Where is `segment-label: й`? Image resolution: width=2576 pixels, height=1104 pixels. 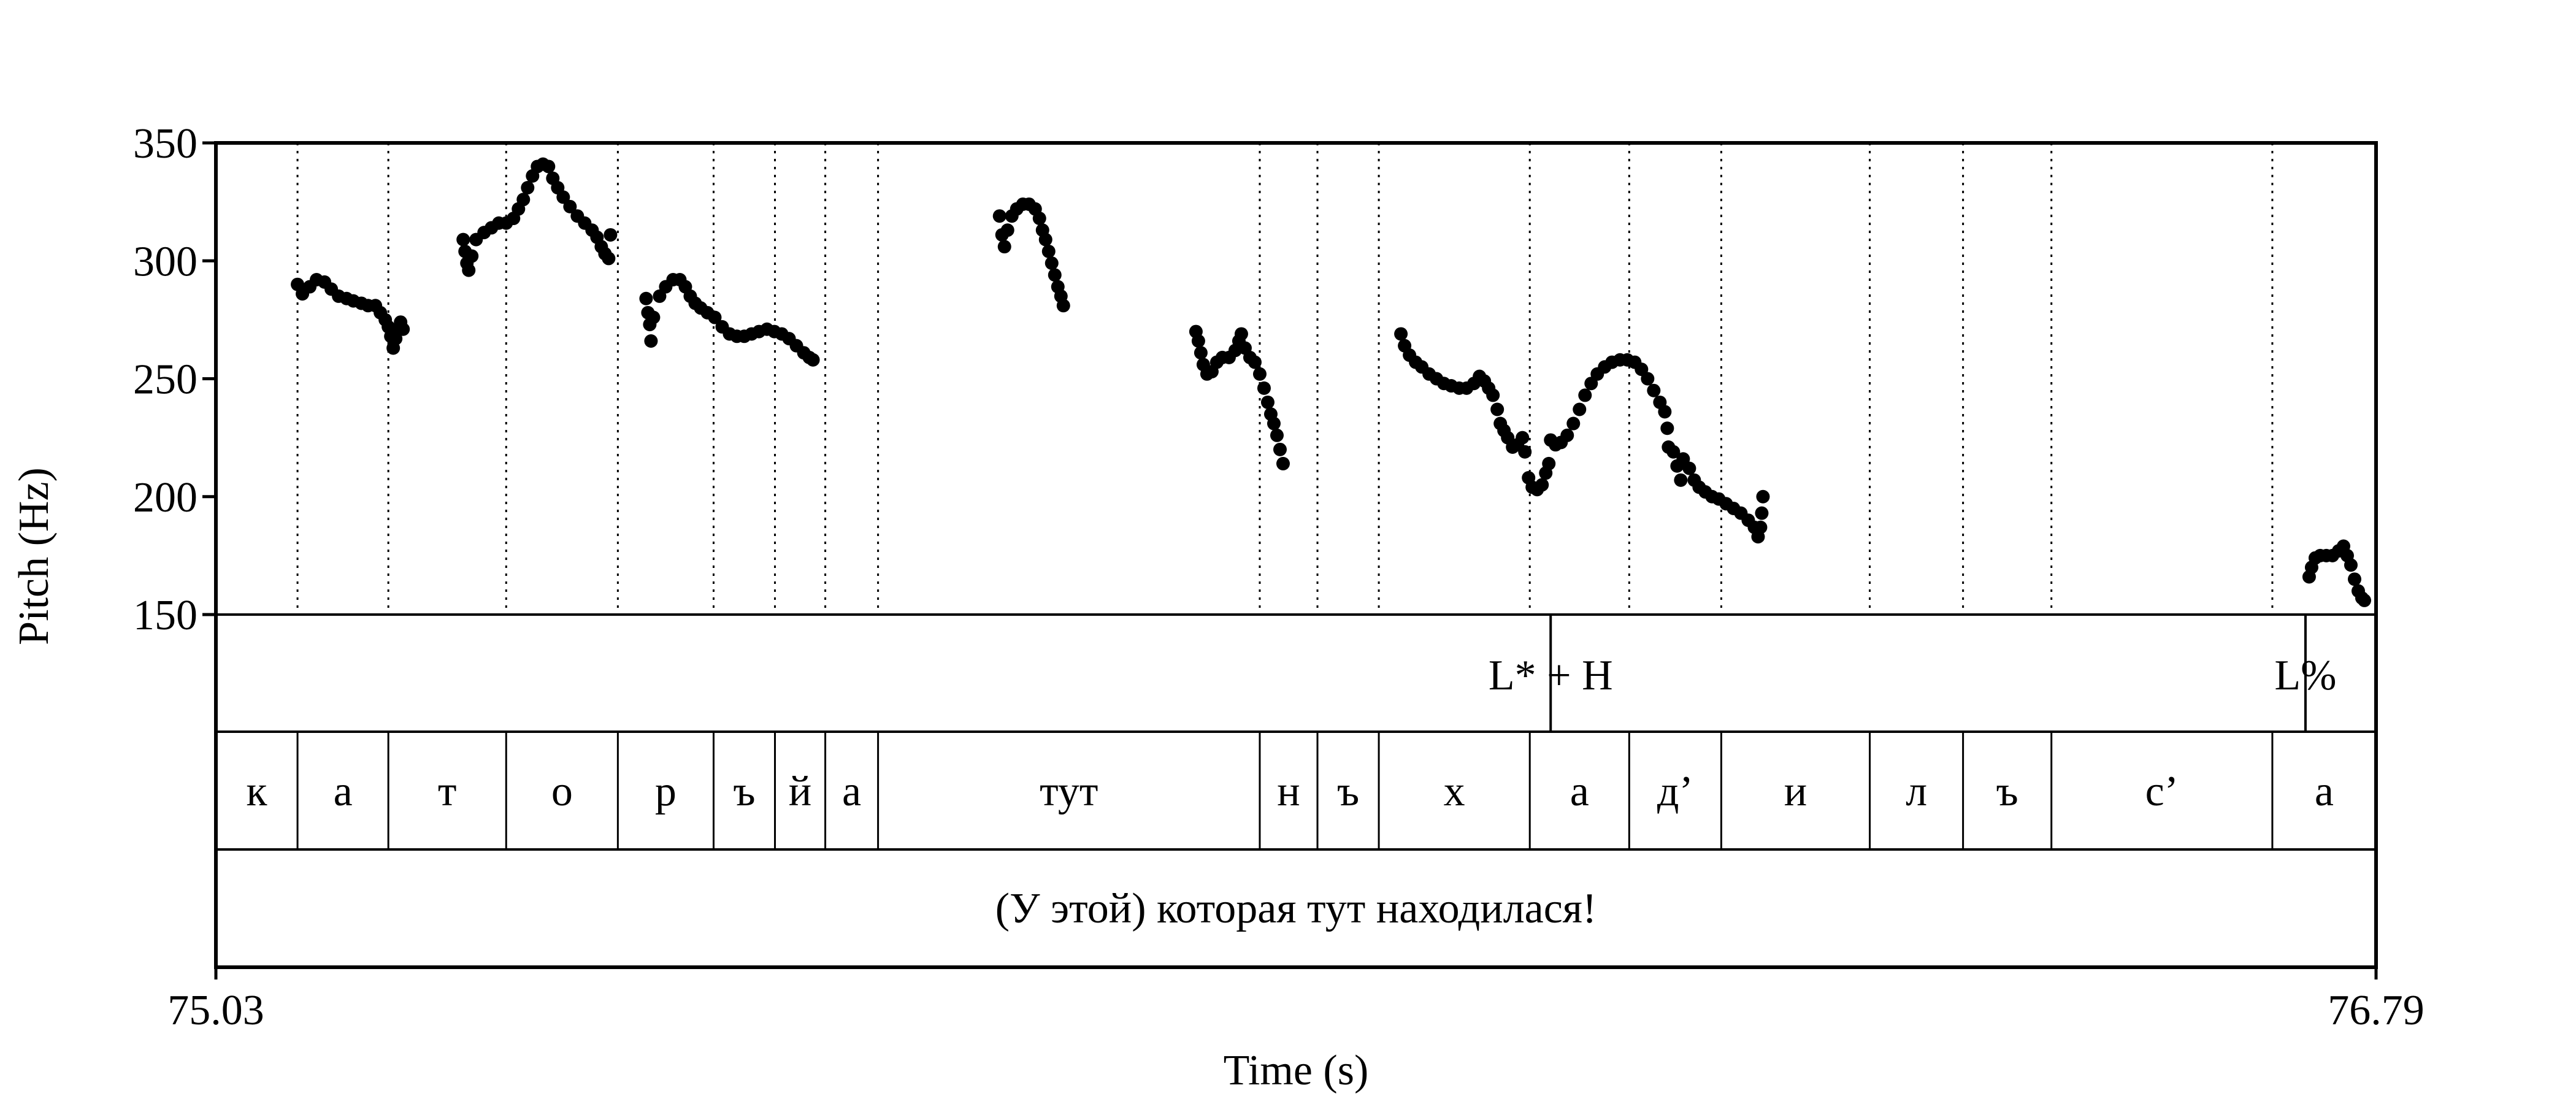 segment-label: й is located at coordinates (800, 791).